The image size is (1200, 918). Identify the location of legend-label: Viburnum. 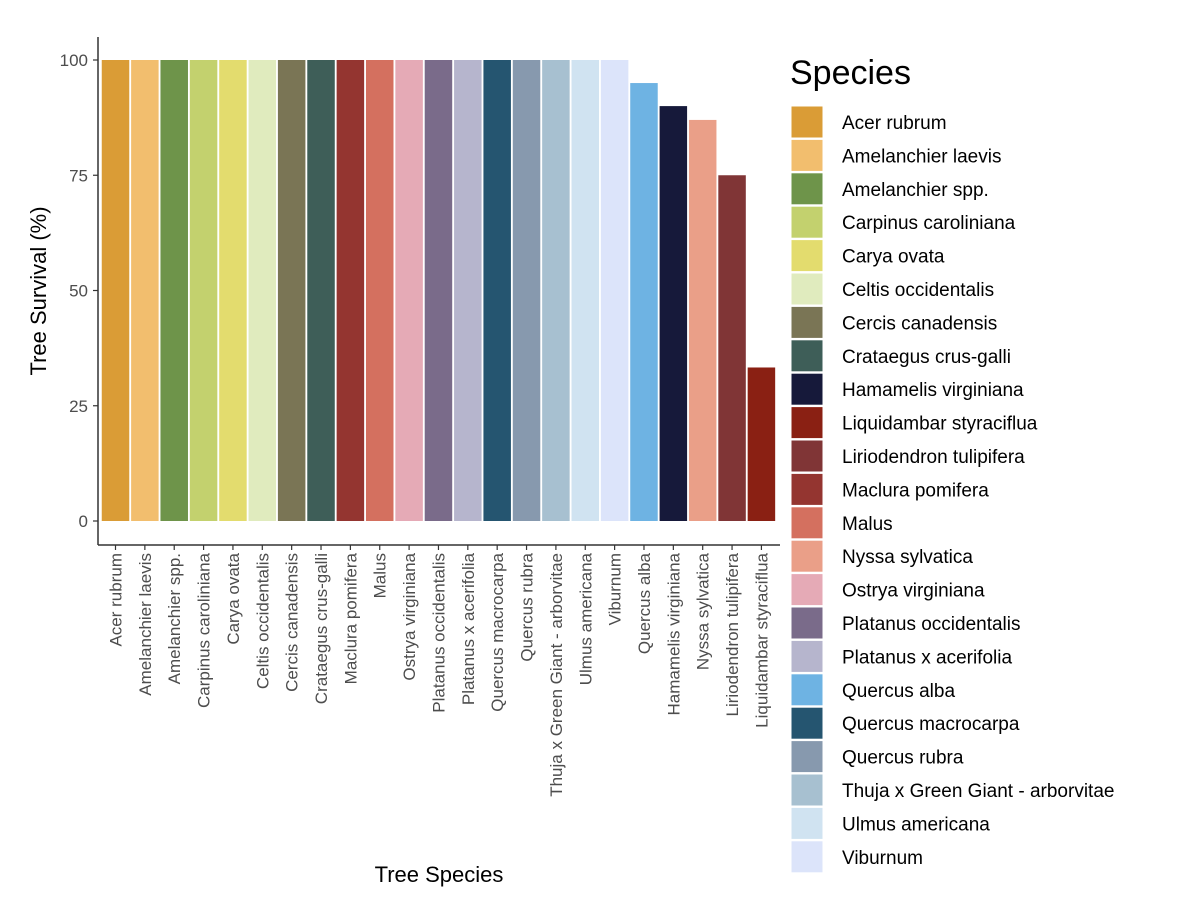
(882, 858).